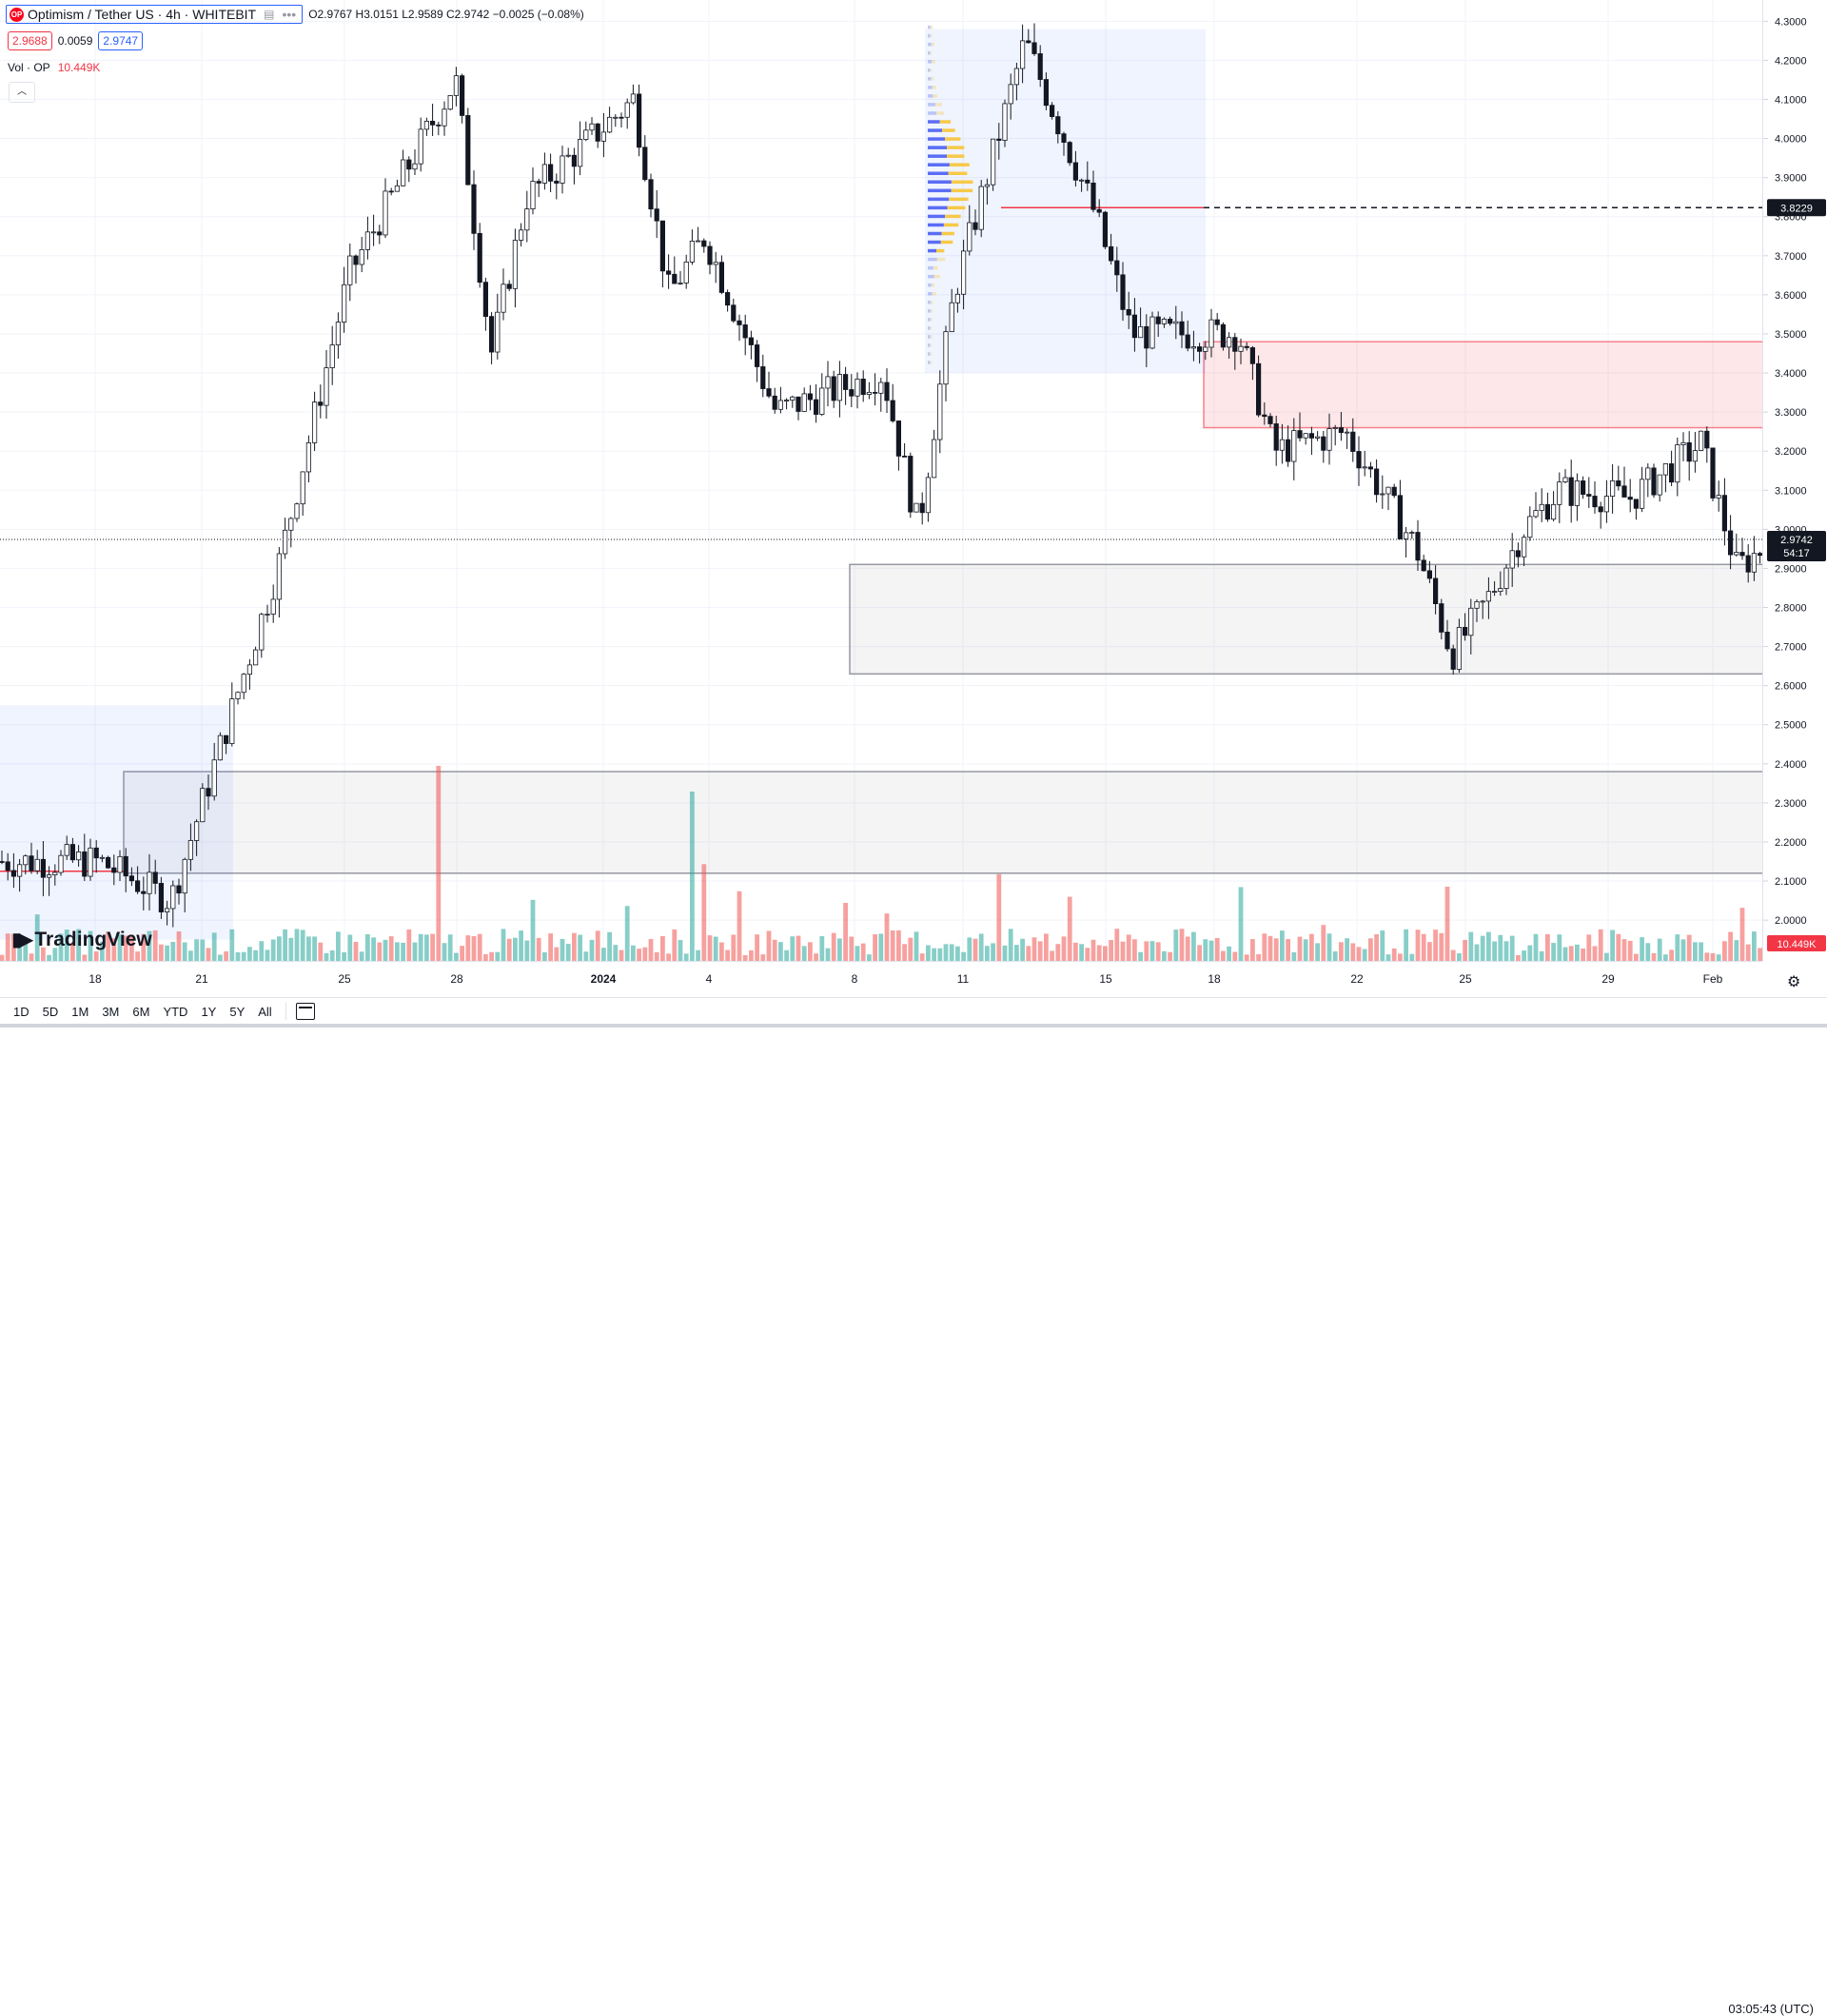 The height and width of the screenshot is (2016, 1827). I want to click on tradingview-logo: ▮▶ TradingView, so click(81, 939).